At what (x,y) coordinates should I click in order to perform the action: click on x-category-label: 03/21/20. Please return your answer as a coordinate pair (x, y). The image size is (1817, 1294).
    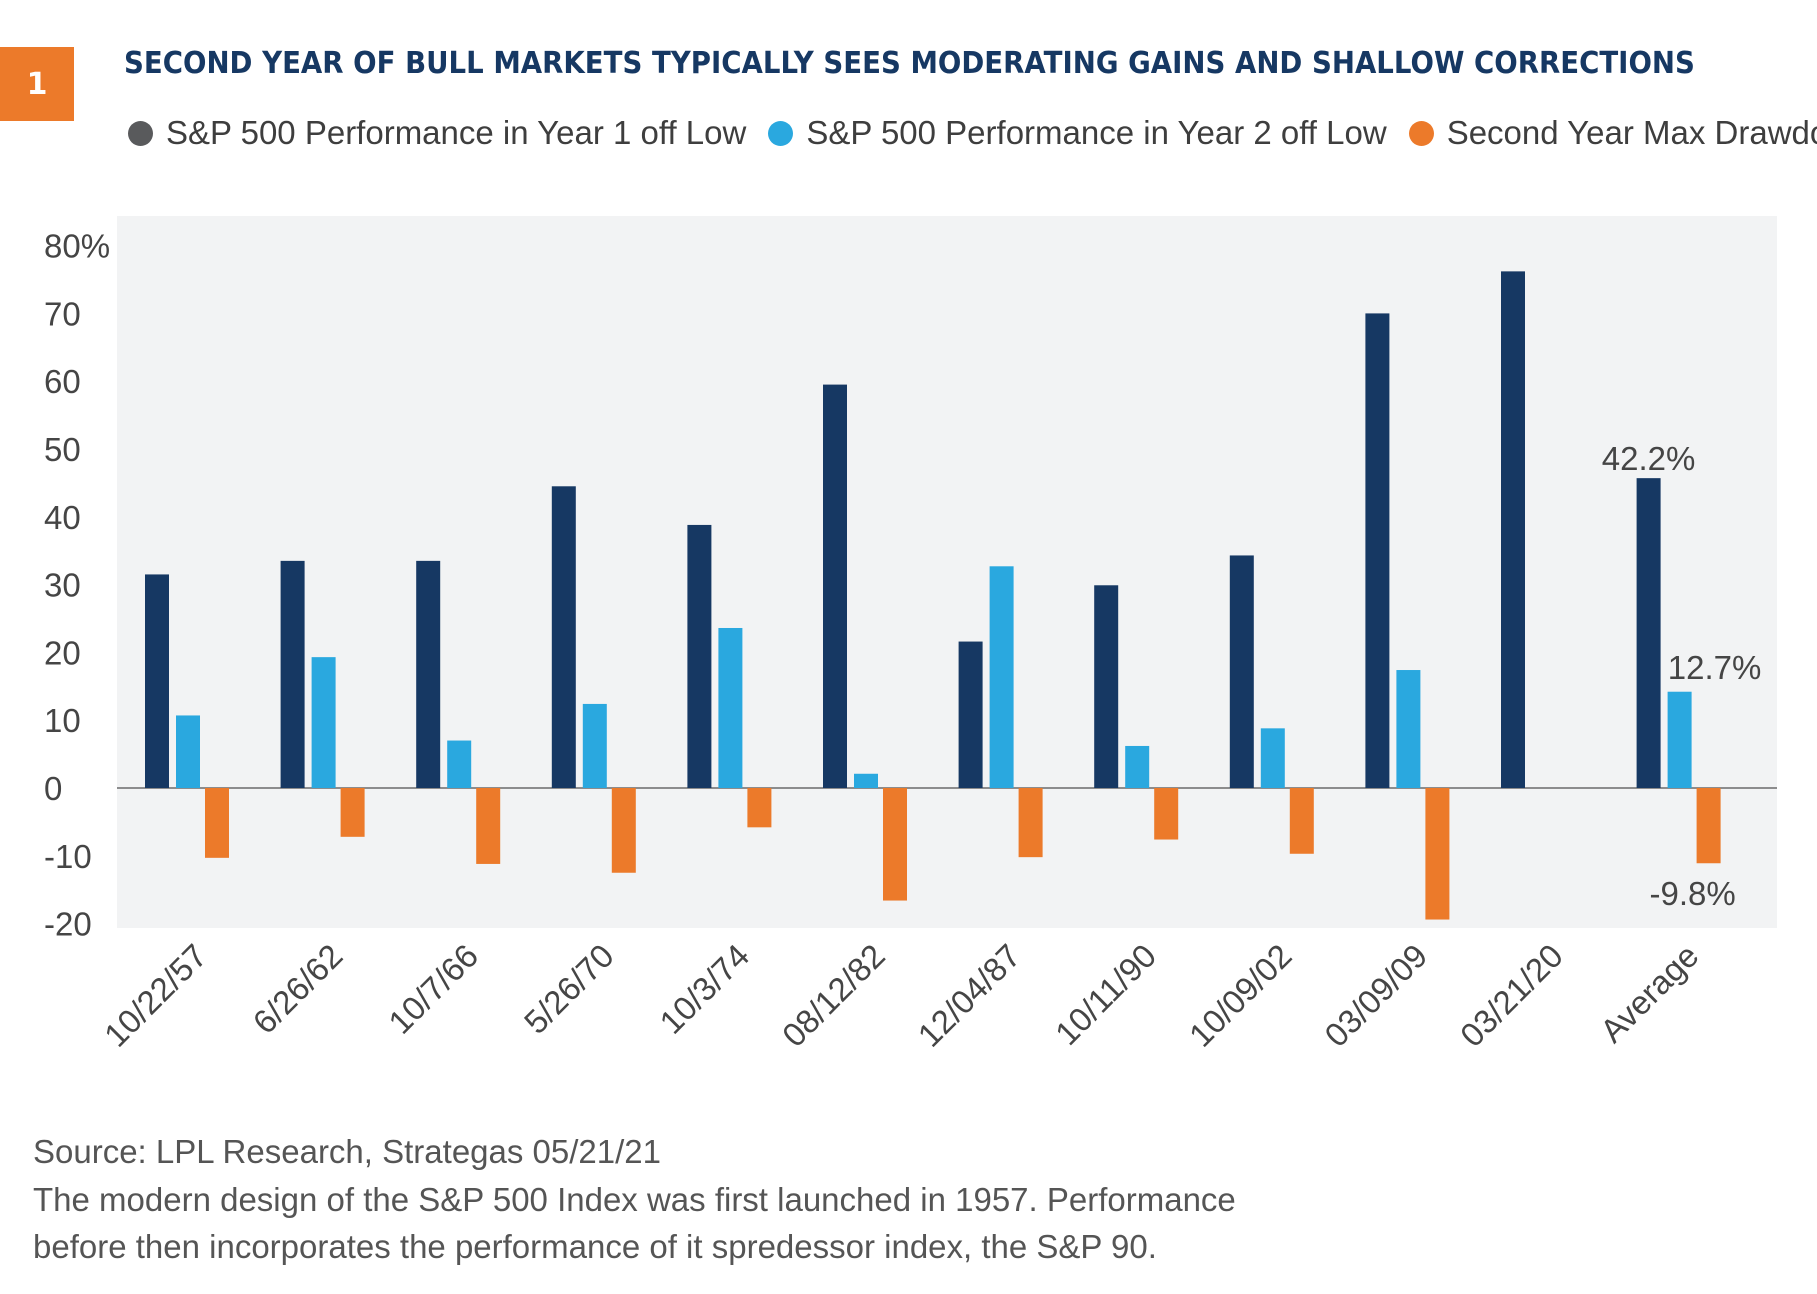
    Looking at the image, I should click on (1511, 995).